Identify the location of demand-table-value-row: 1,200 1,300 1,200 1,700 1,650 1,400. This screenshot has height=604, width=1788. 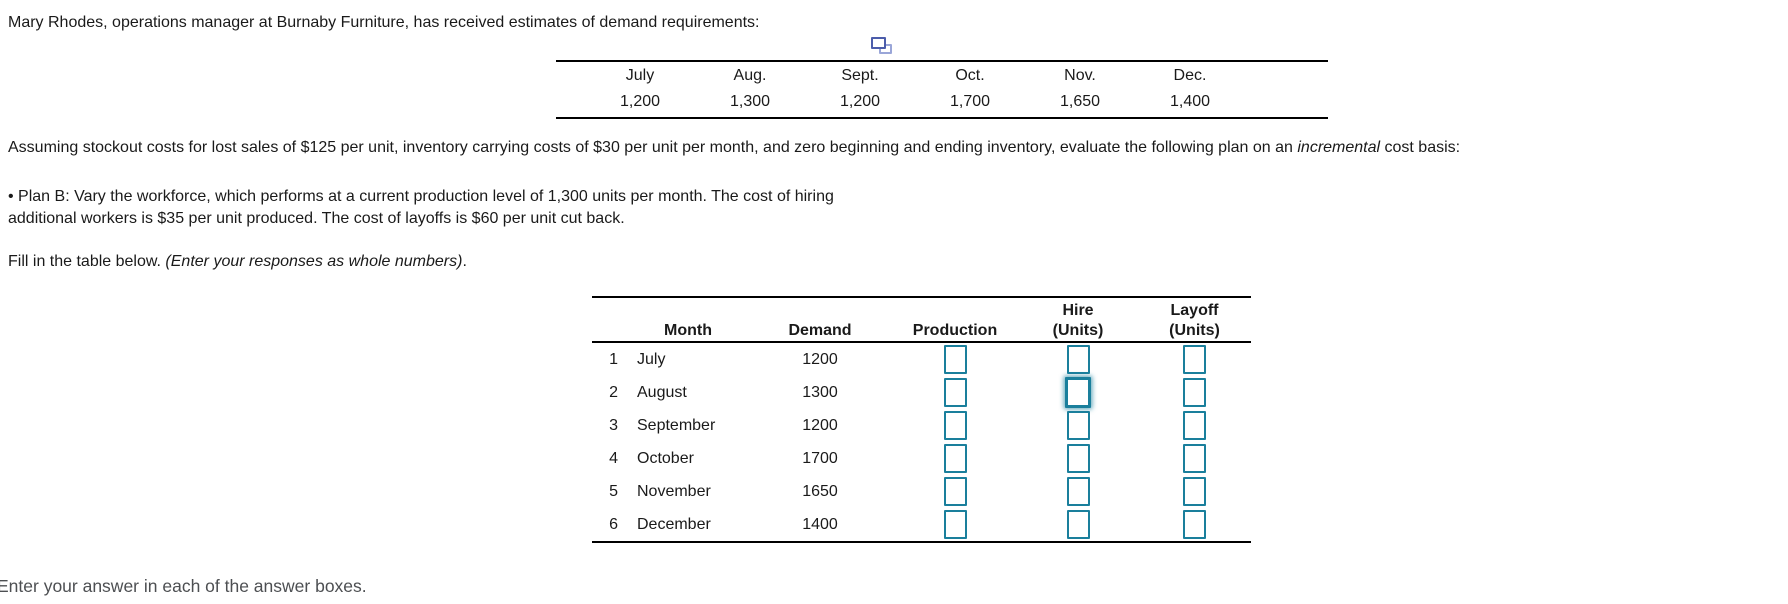
(915, 102).